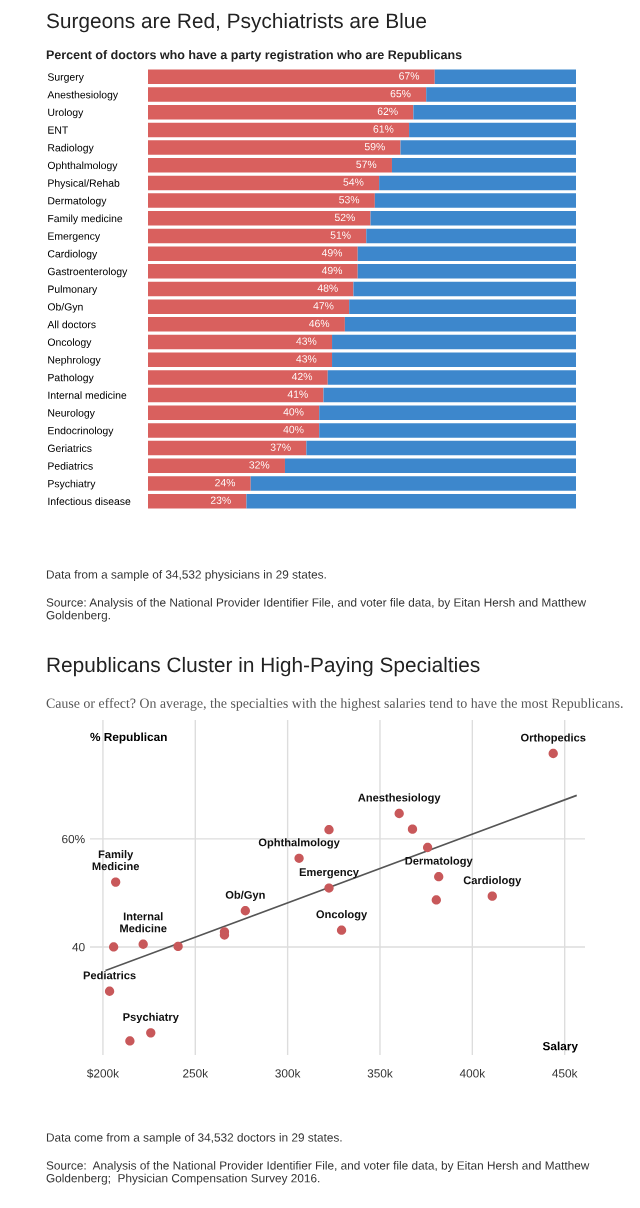  What do you see at coordinates (69, 343) in the screenshot?
I see `y-tick-label: Oncology` at bounding box center [69, 343].